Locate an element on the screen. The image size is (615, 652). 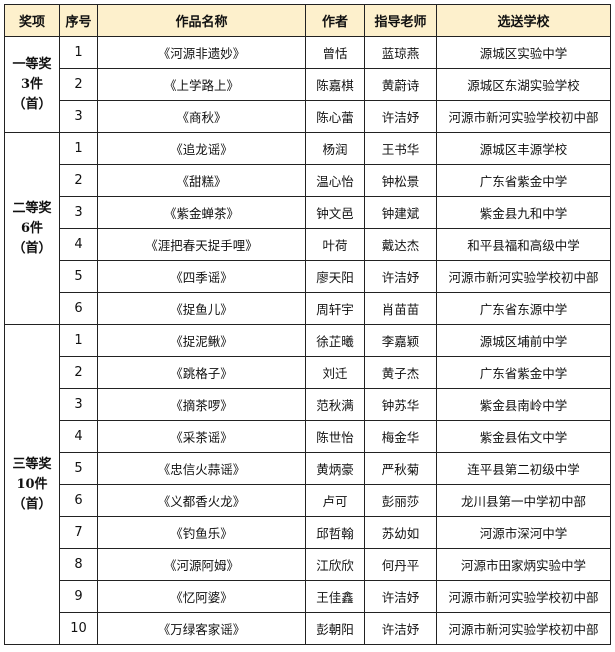
award-level-cell: 一等奖 3件 （首） is located at coordinates (32, 84).